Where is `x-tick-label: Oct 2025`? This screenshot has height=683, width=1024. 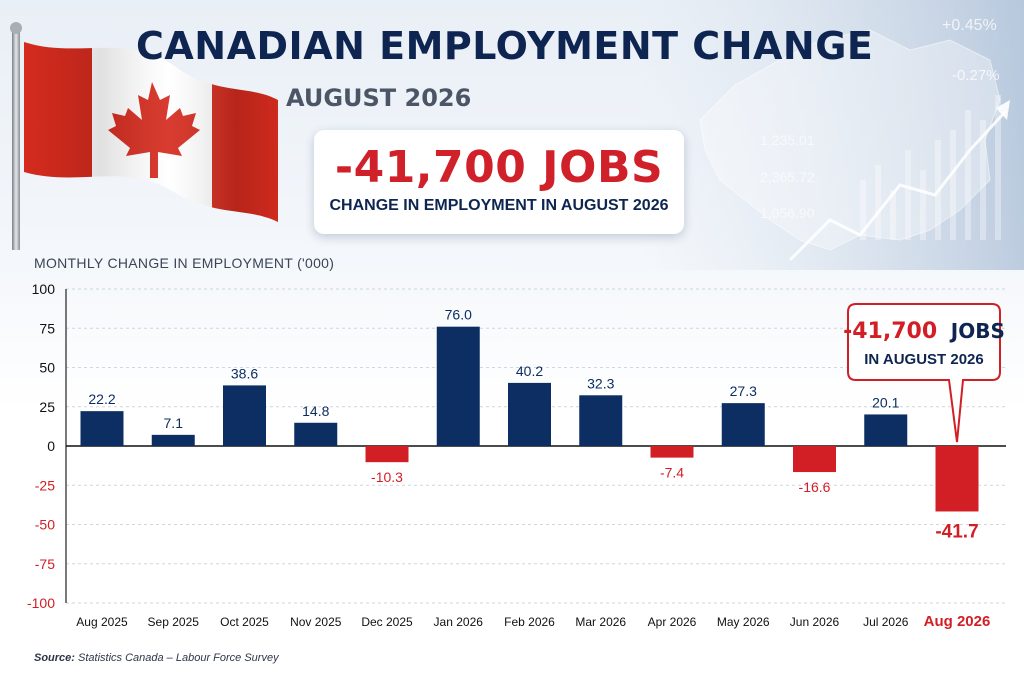
x-tick-label: Oct 2025 is located at coordinates (244, 622).